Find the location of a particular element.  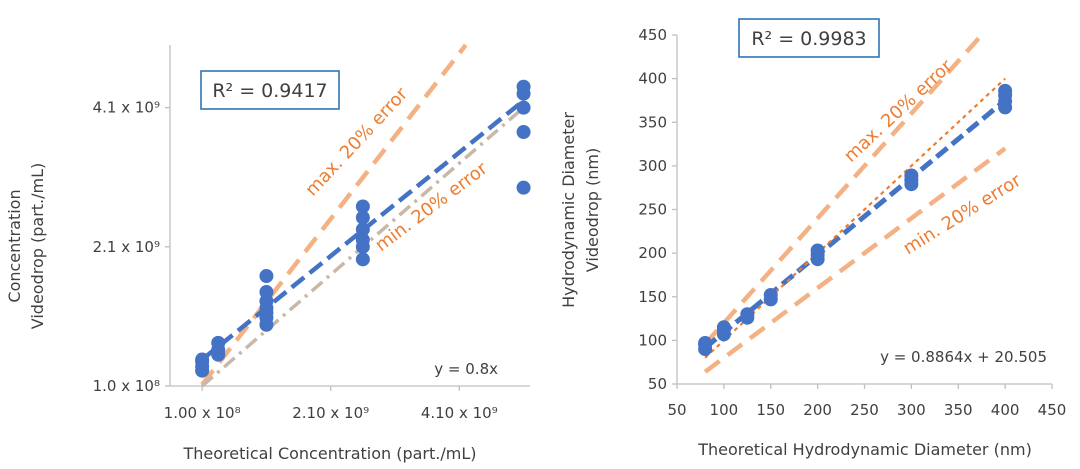

x-tick-label: 50 is located at coordinates (676, 410).